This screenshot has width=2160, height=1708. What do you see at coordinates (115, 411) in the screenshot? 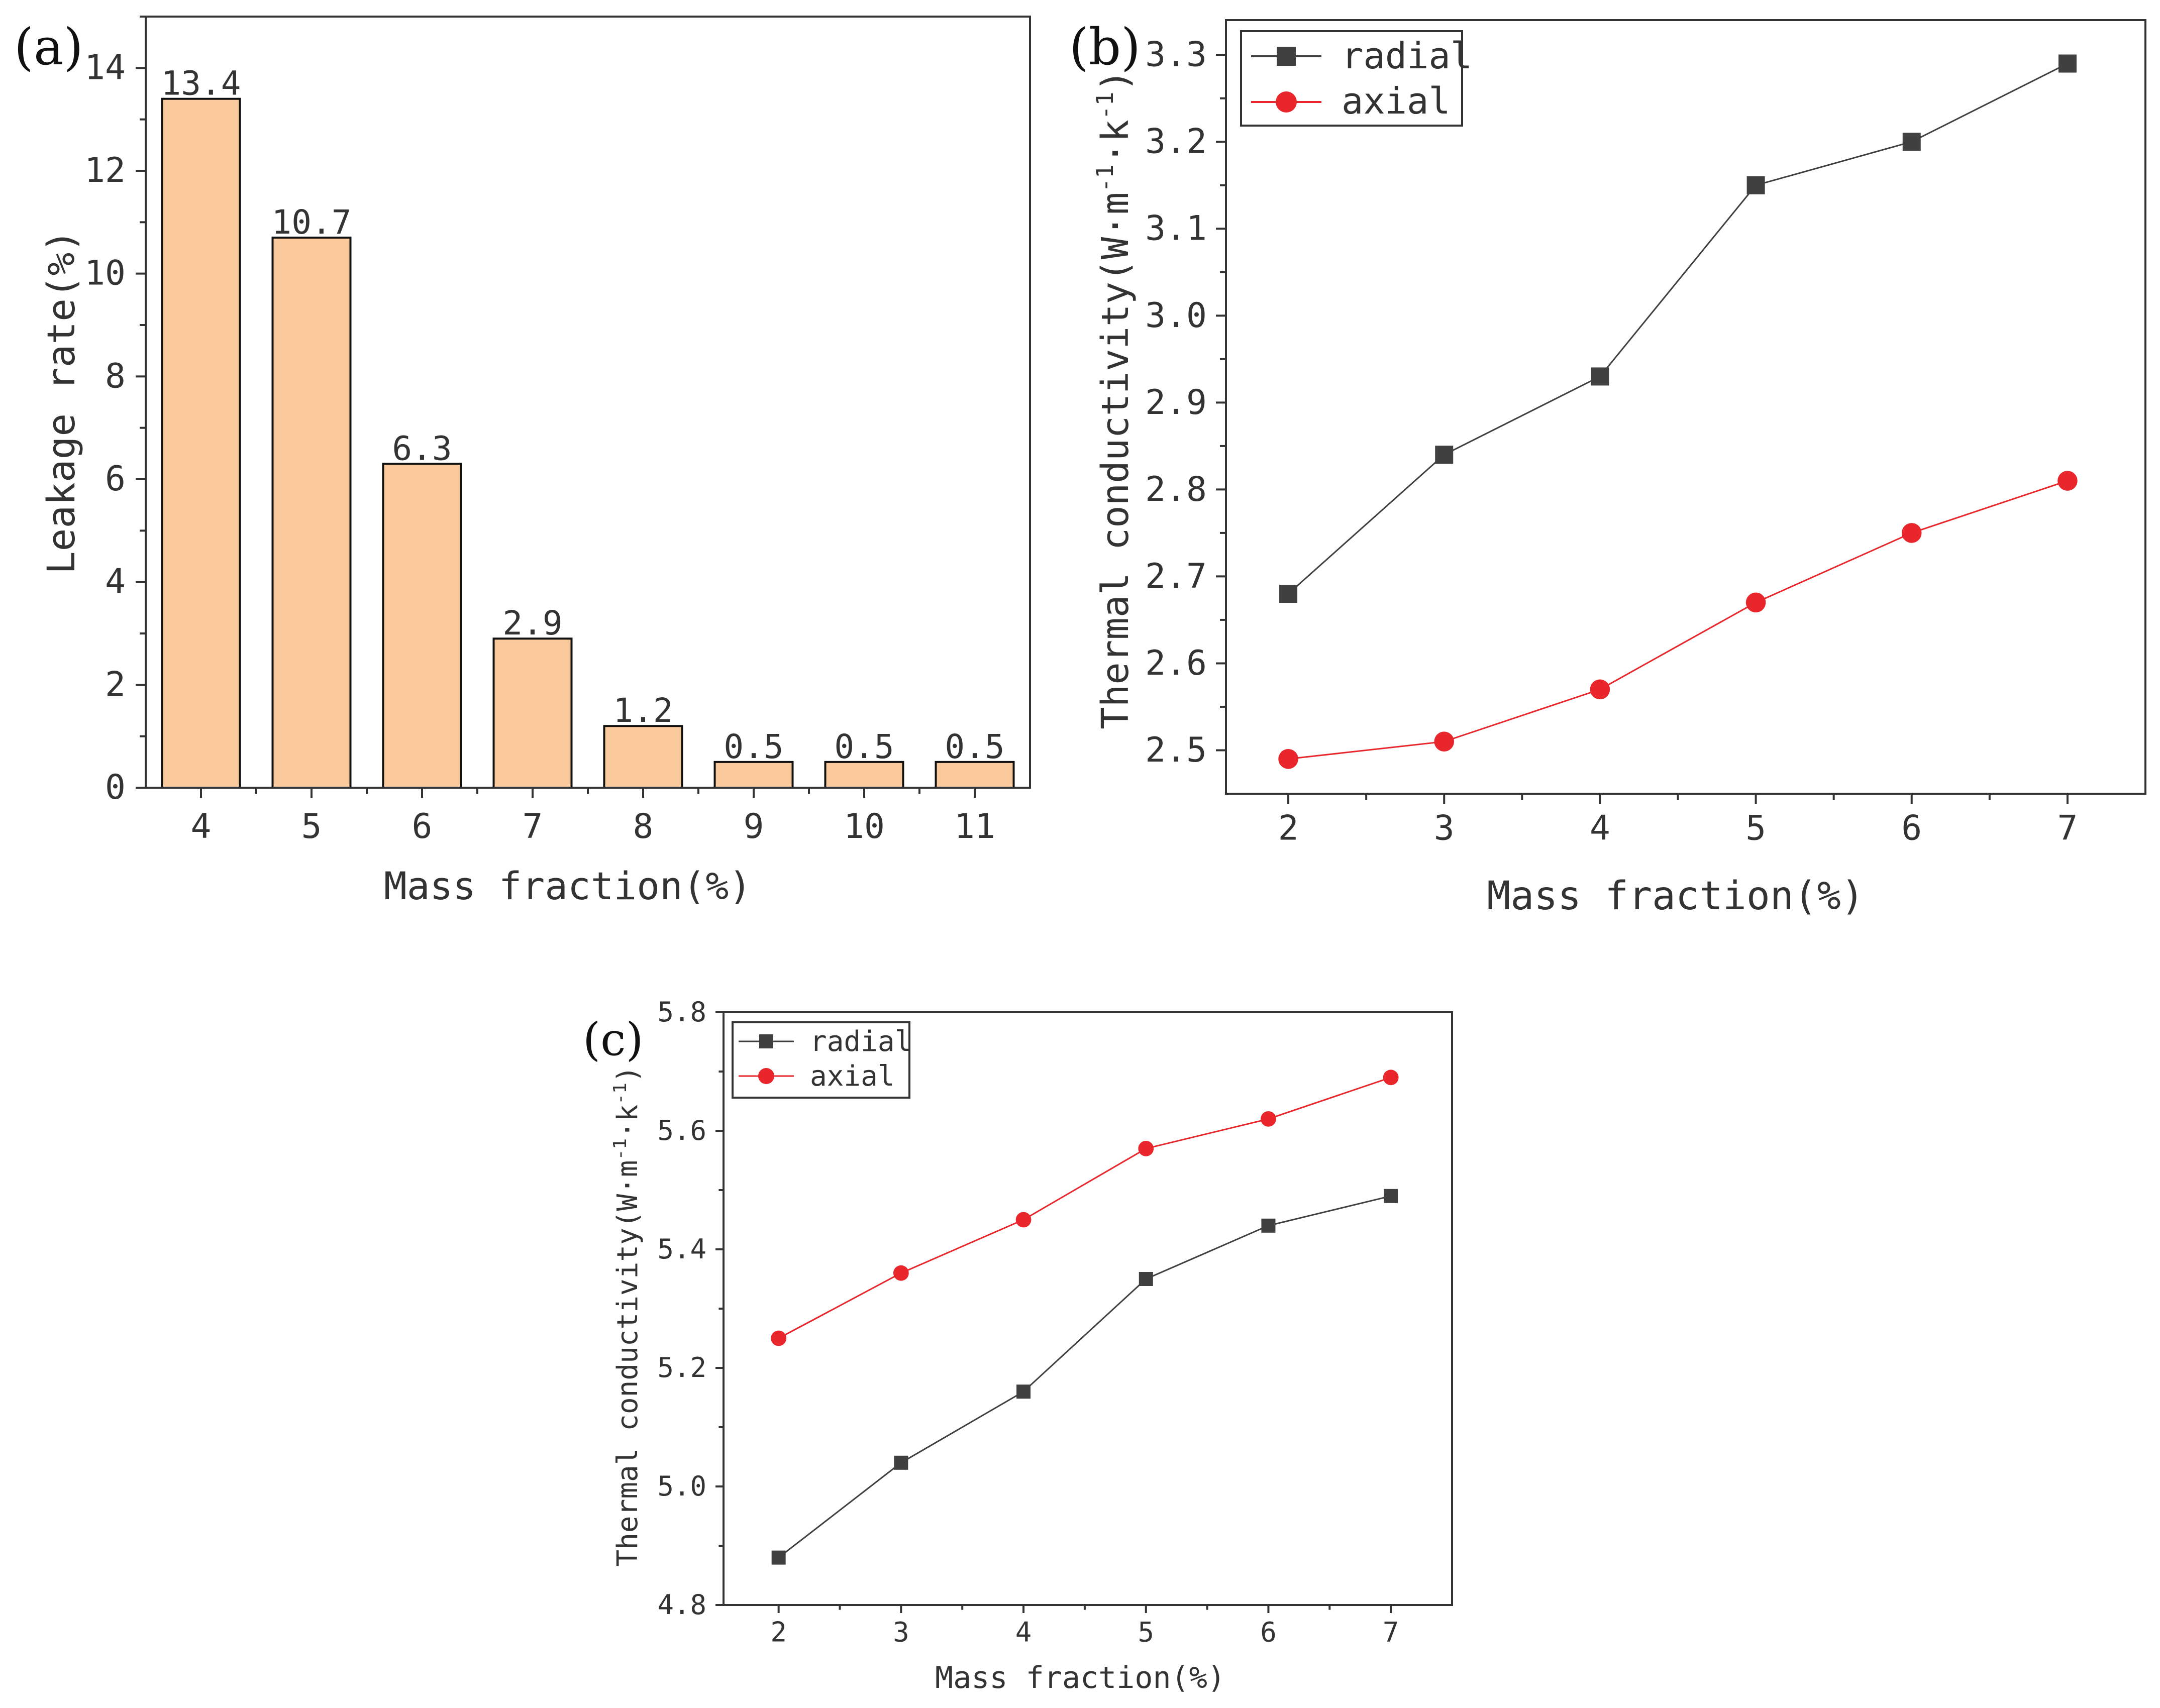
I see `chart-a-y-axis: 0 2 4 6 8 10 12 14` at bounding box center [115, 411].